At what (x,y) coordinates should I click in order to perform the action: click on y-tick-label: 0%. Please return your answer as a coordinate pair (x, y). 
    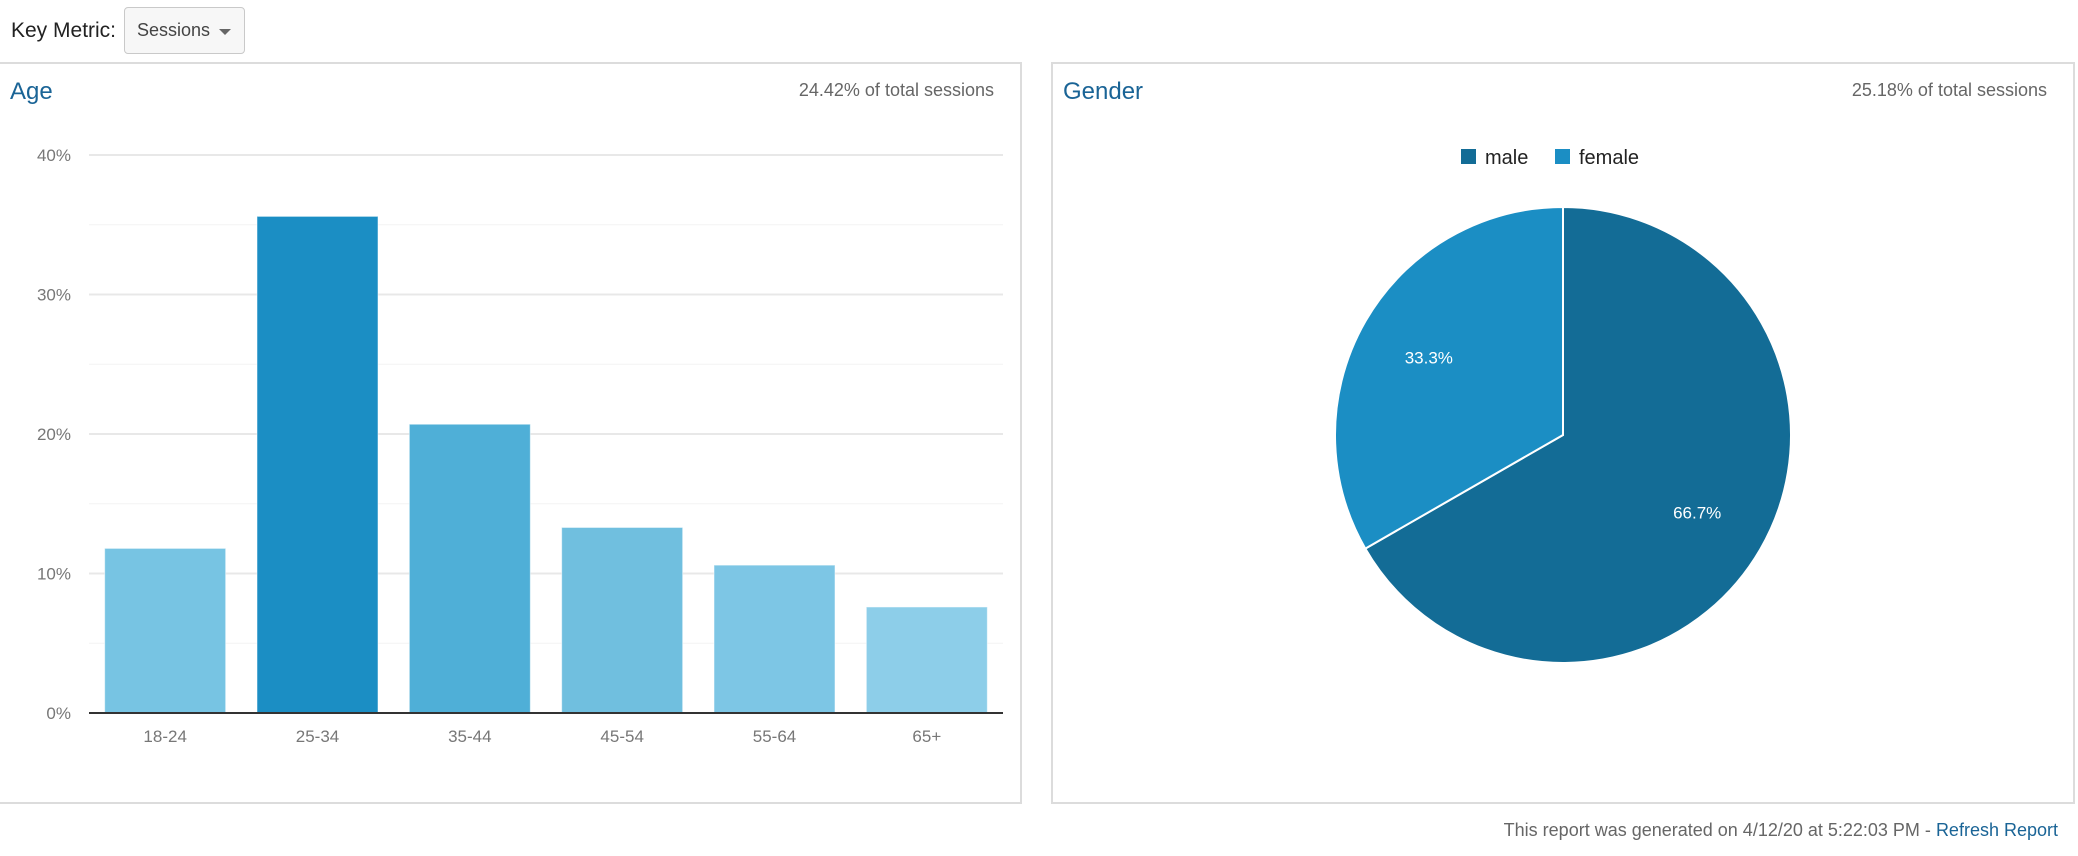
    Looking at the image, I should click on (58, 713).